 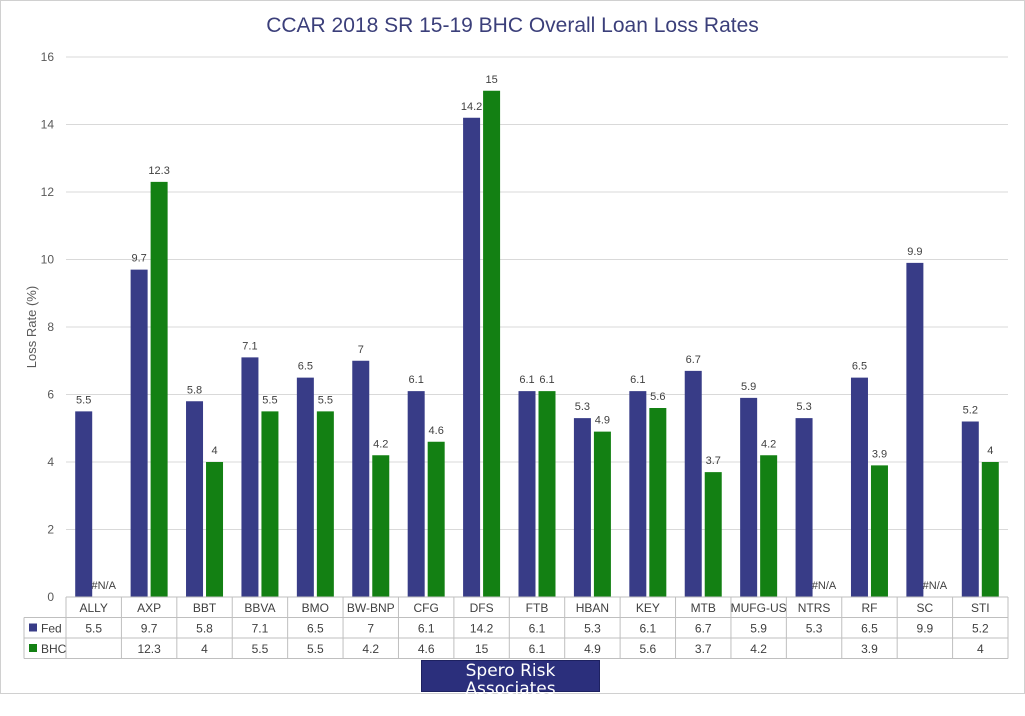 What do you see at coordinates (149, 608) in the screenshot?
I see `x-tick-label: AXP` at bounding box center [149, 608].